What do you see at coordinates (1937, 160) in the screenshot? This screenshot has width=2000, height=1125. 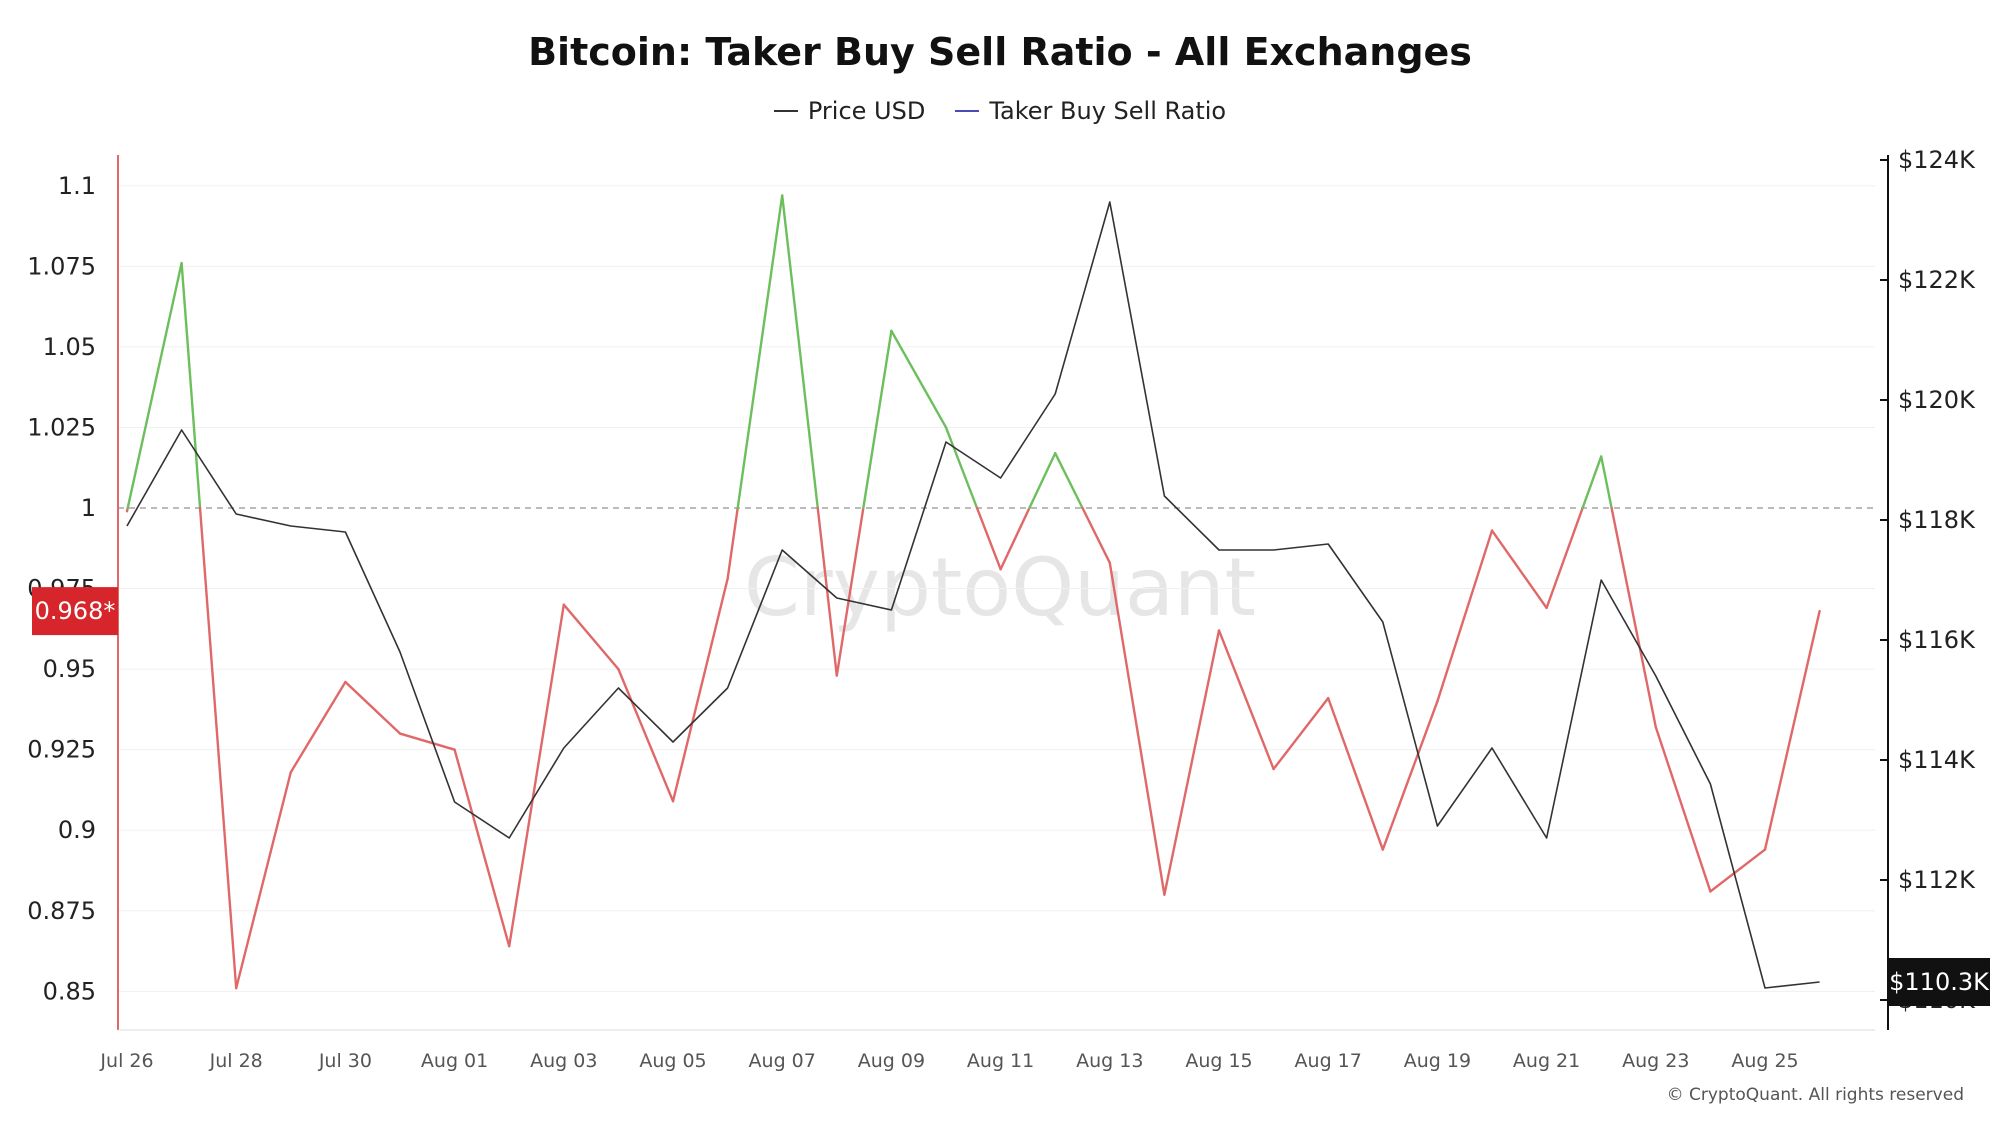 I see `right-tick-label: $124K` at bounding box center [1937, 160].